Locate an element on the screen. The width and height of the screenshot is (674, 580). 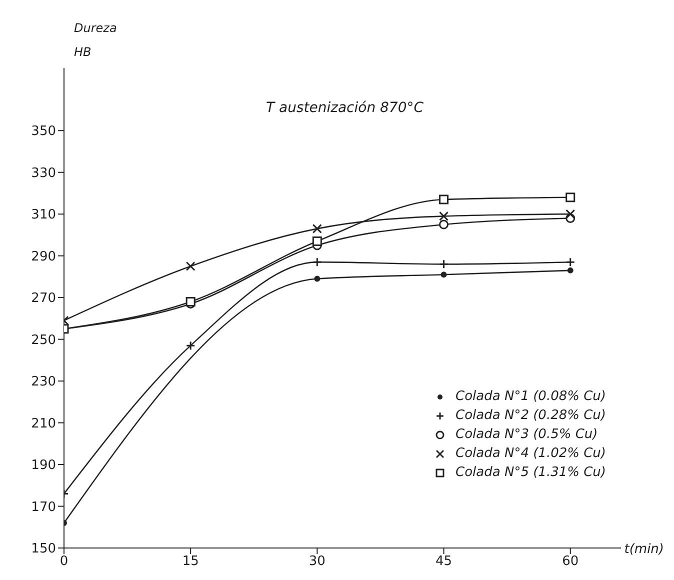
x-tick-label: 0 is located at coordinates (64, 562).